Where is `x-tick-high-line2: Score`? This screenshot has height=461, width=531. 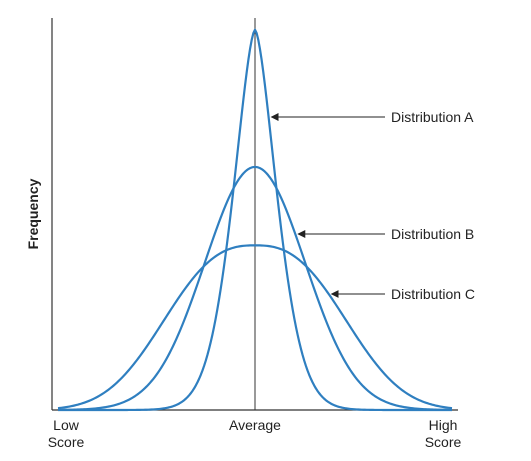
x-tick-high-line2: Score is located at coordinates (443, 442).